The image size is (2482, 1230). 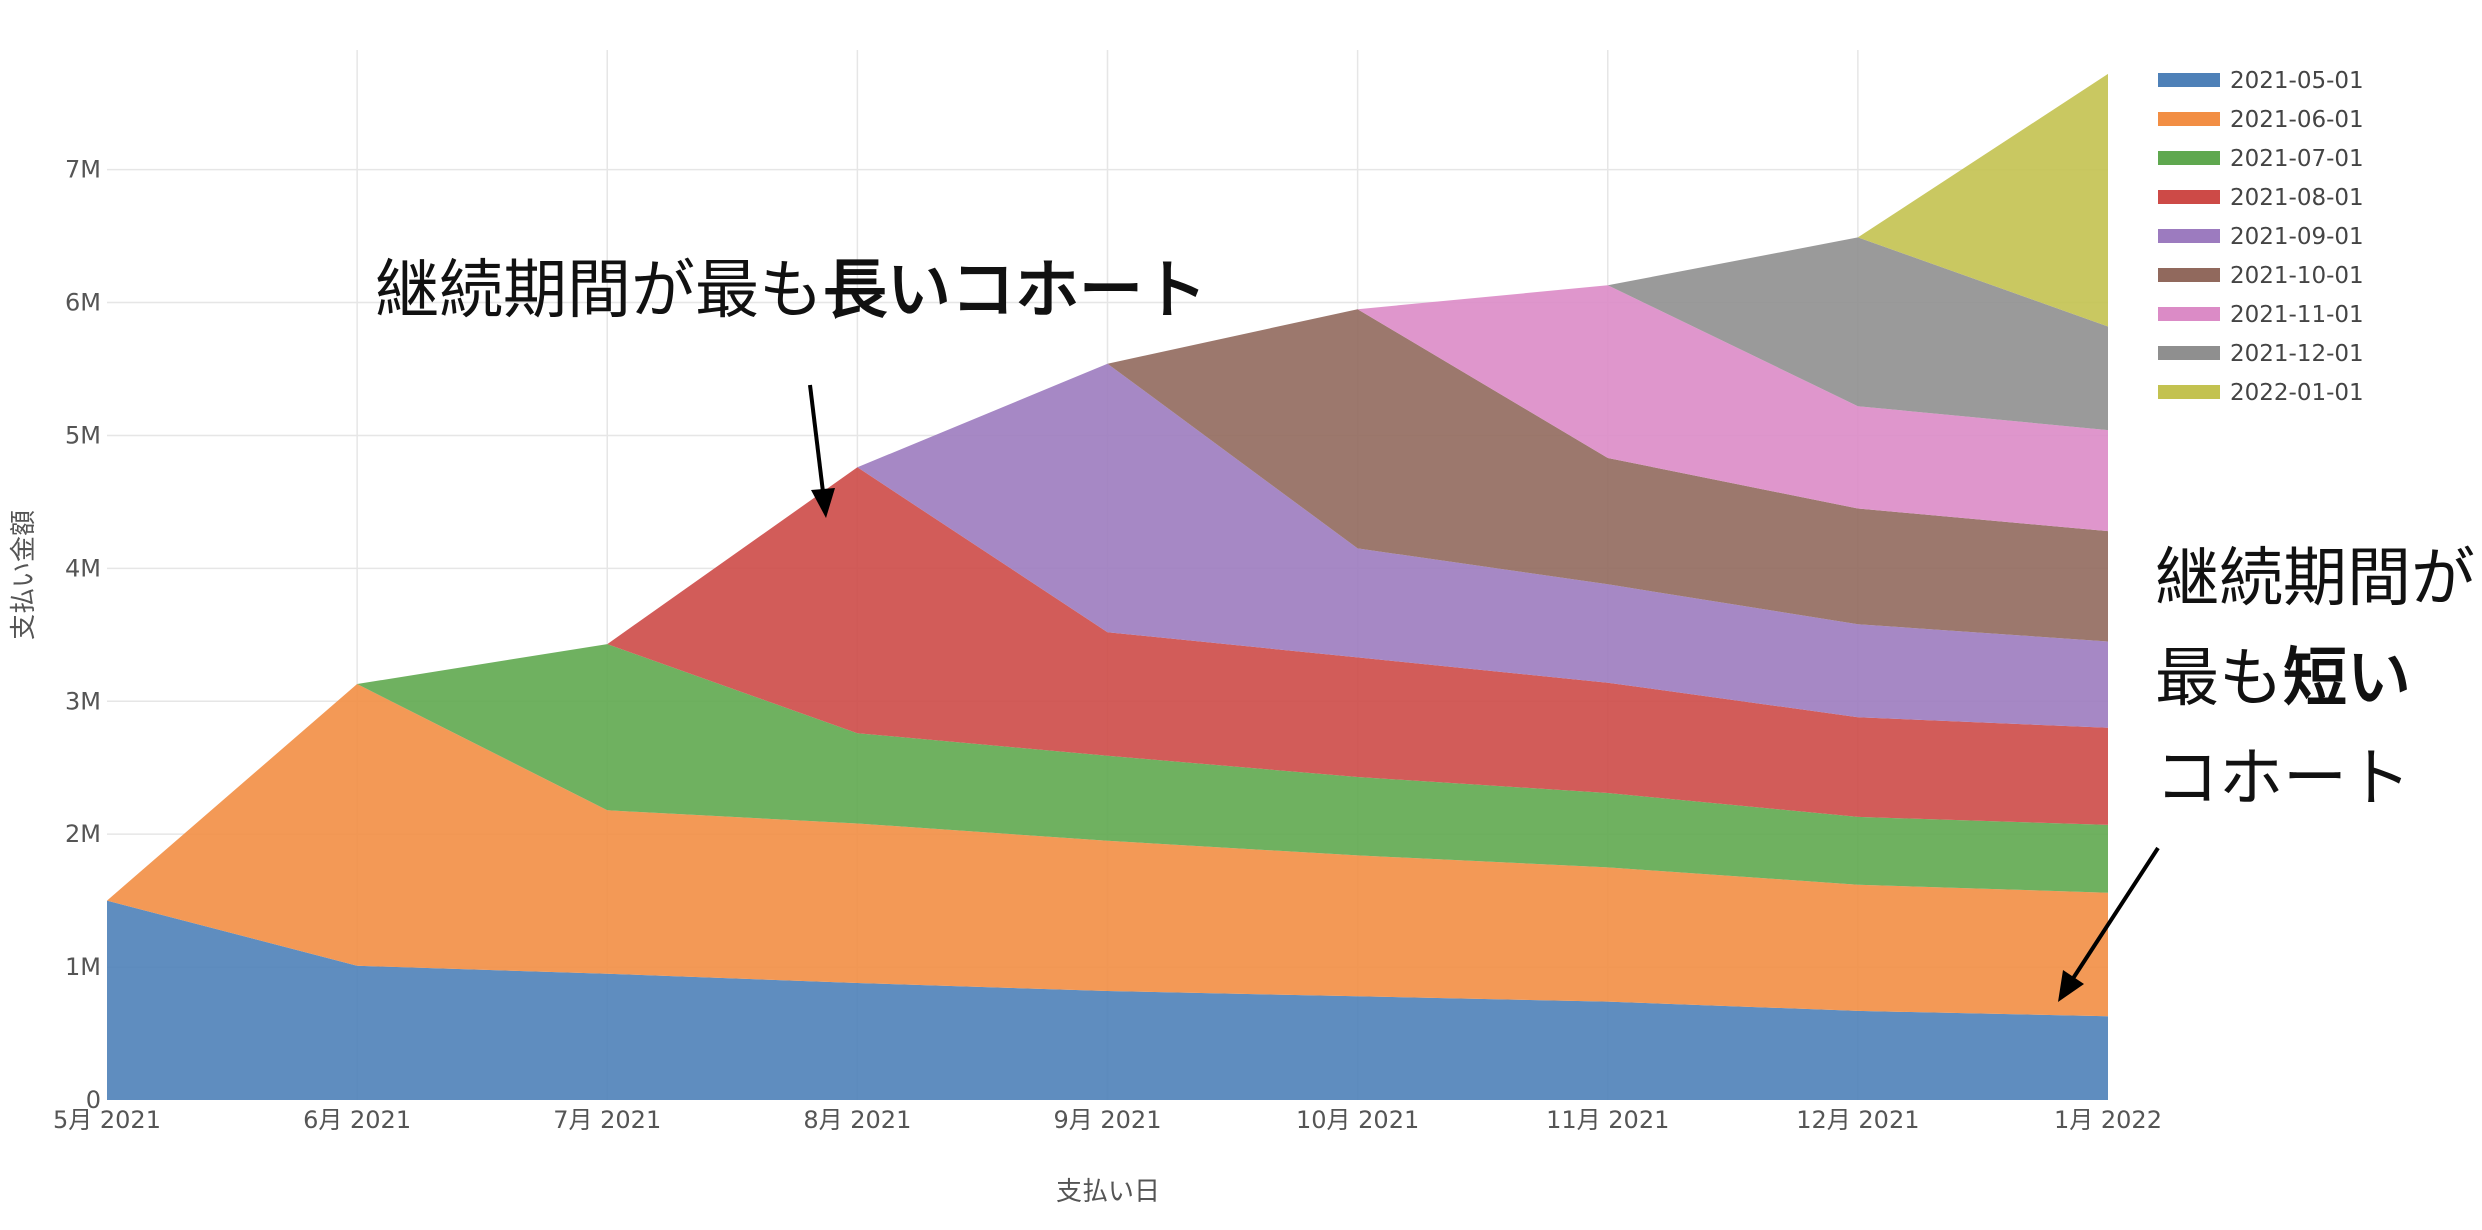 What do you see at coordinates (83, 568) in the screenshot?
I see `y-tick-label: 4M` at bounding box center [83, 568].